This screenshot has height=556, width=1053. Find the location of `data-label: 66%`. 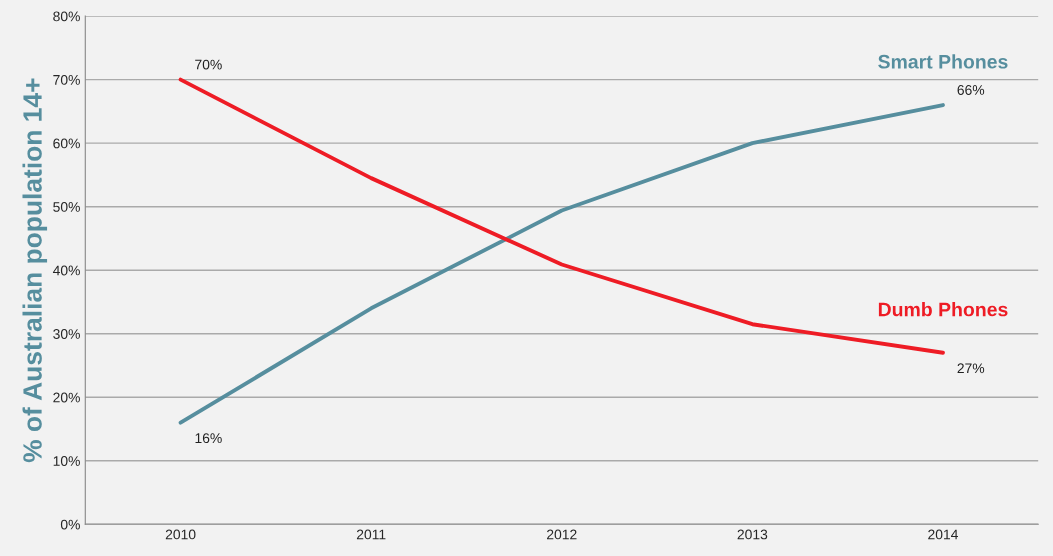

data-label: 66% is located at coordinates (971, 90).